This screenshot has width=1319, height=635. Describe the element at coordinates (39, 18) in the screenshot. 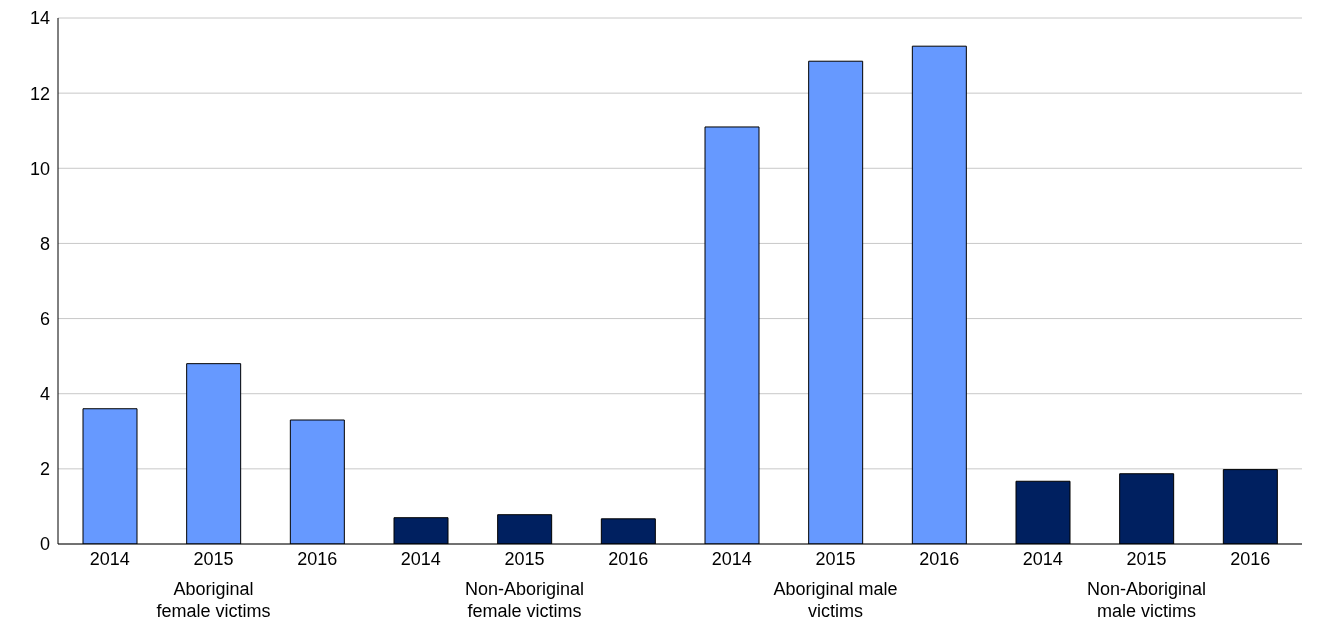

I see `y-tick-label: 14` at that location.